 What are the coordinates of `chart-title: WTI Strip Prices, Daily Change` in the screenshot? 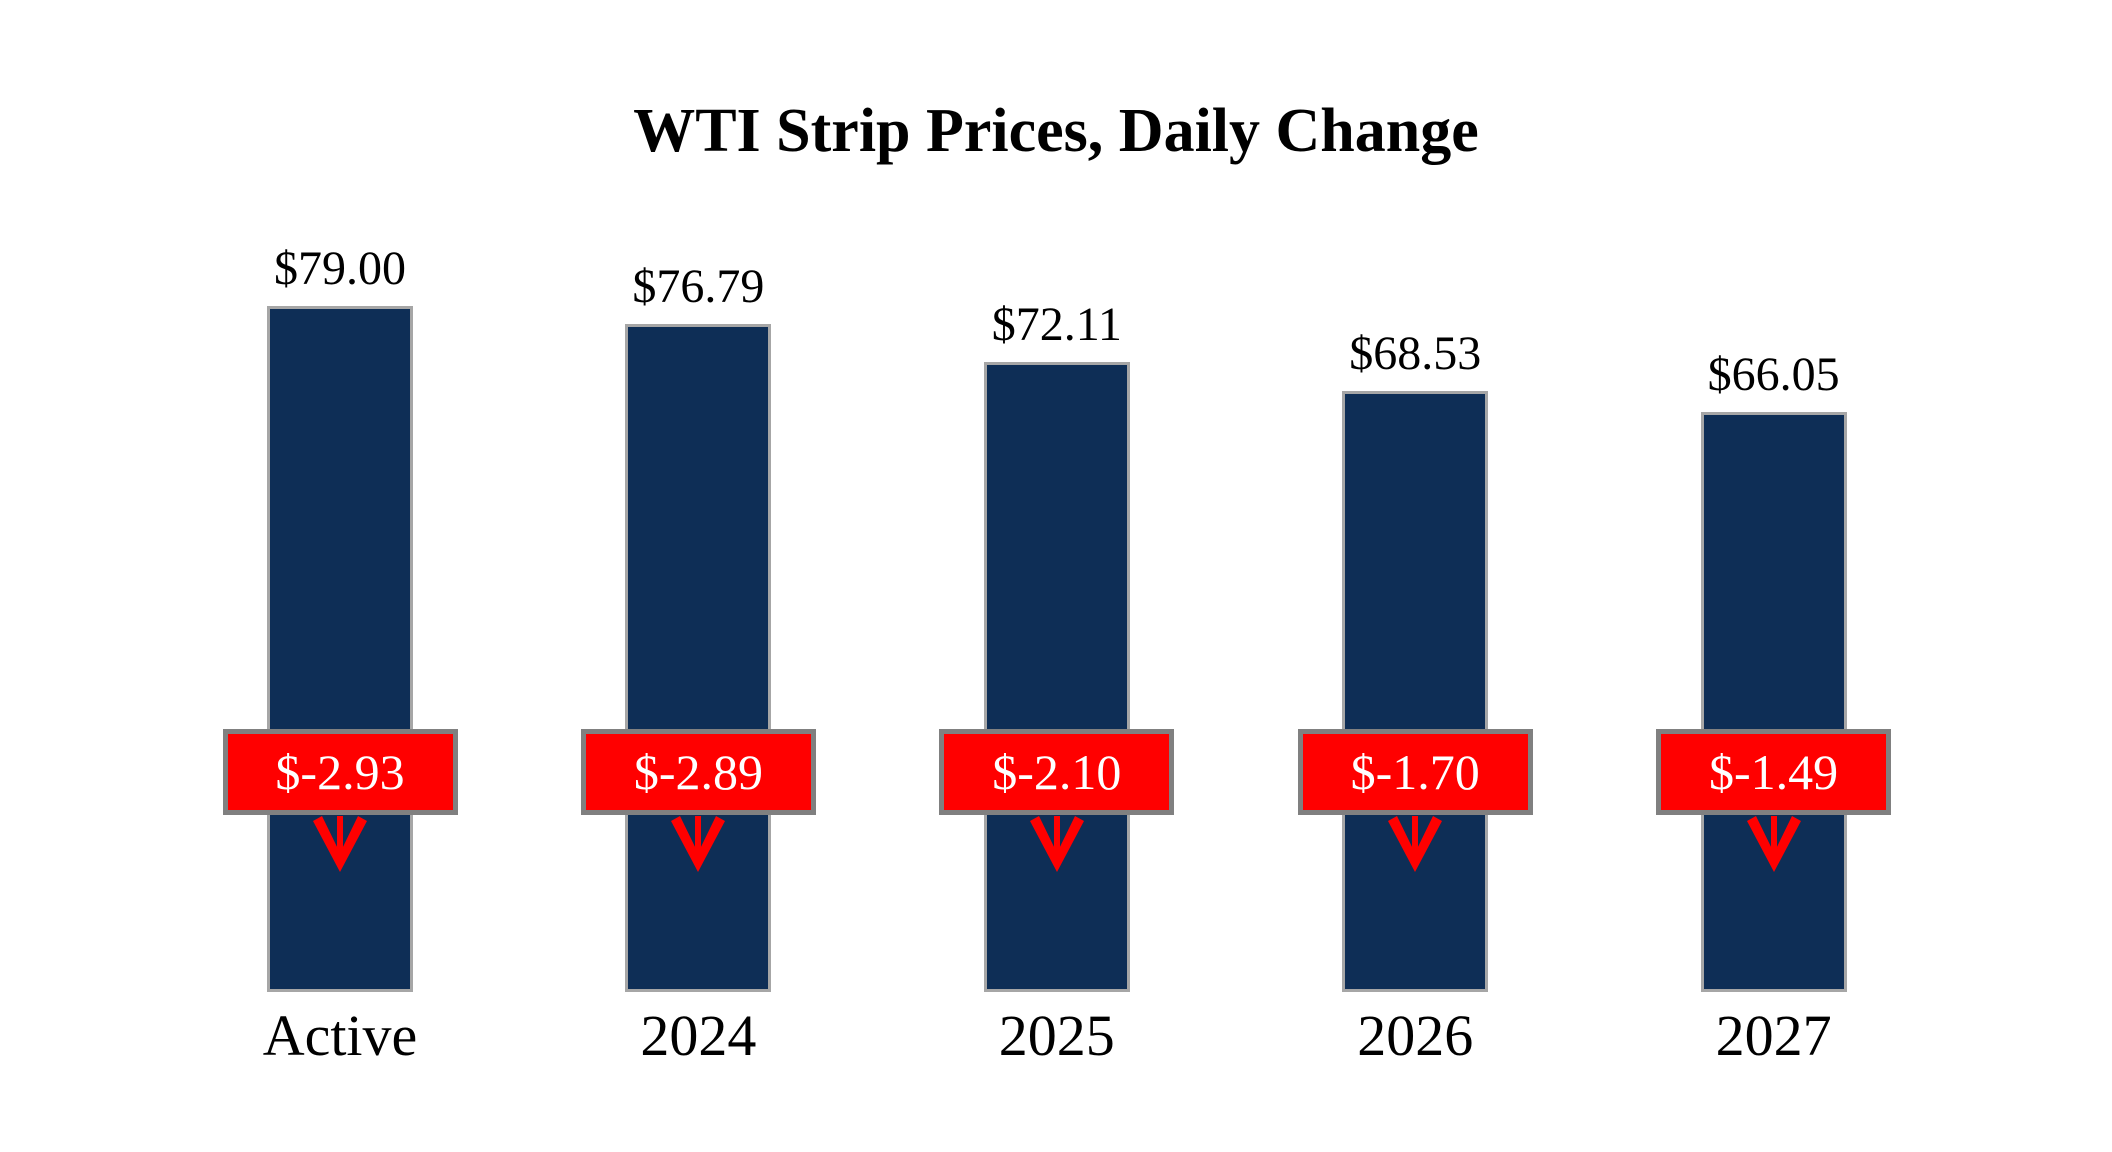 It's located at (1056, 131).